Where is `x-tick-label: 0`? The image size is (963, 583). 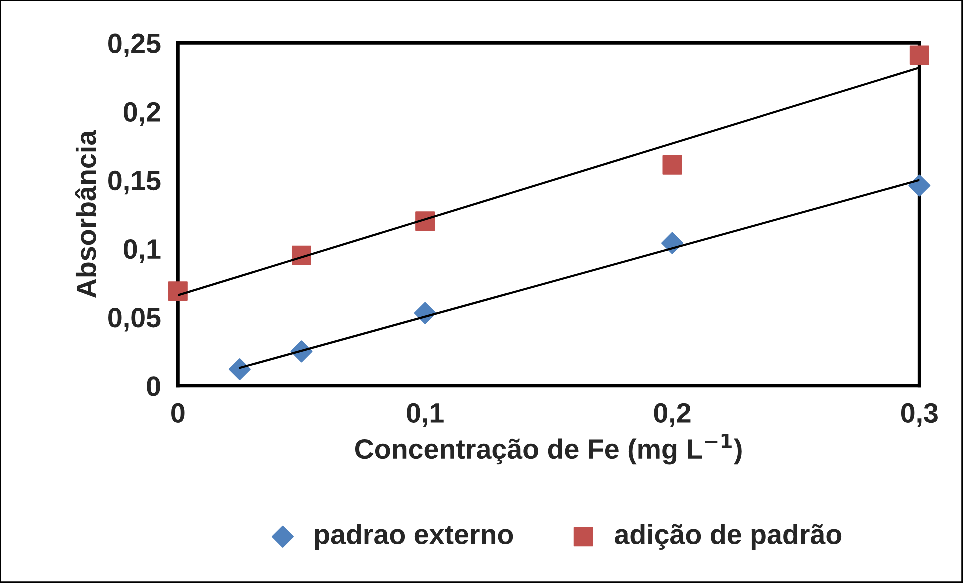 x-tick-label: 0 is located at coordinates (178, 413).